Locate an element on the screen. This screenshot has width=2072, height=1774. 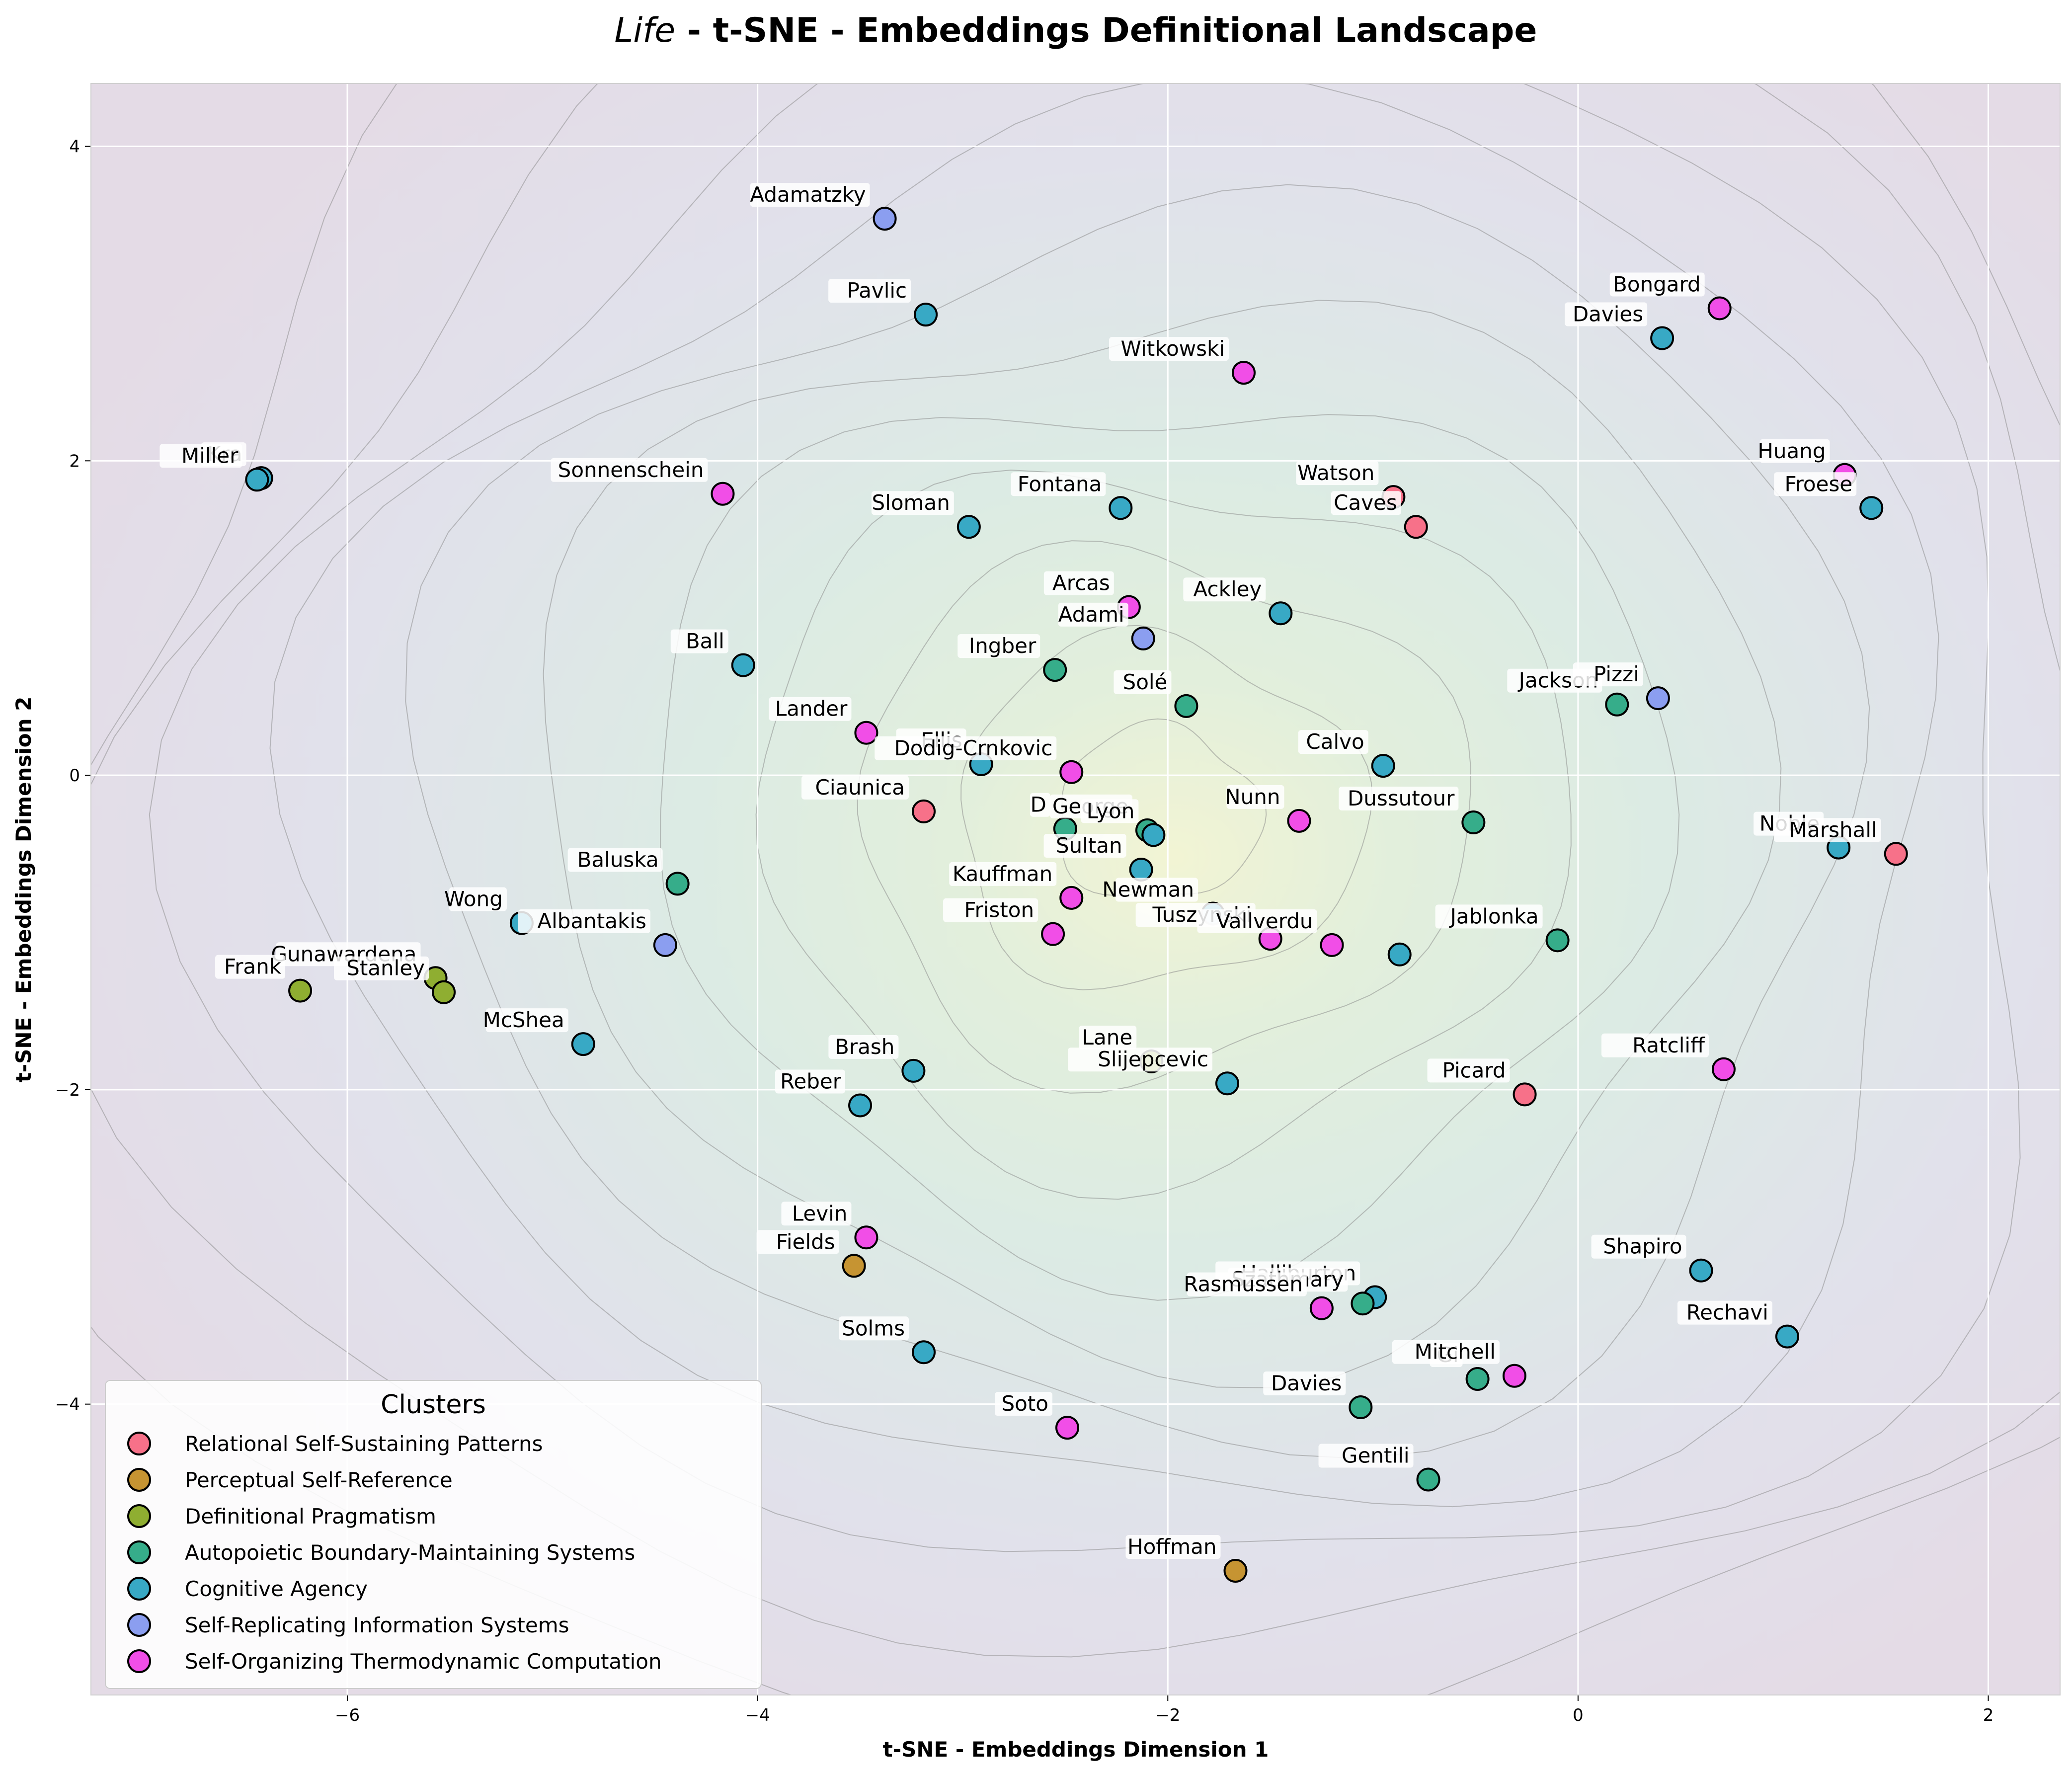
point-label: Dodig-Crnkovic is located at coordinates (973, 748).